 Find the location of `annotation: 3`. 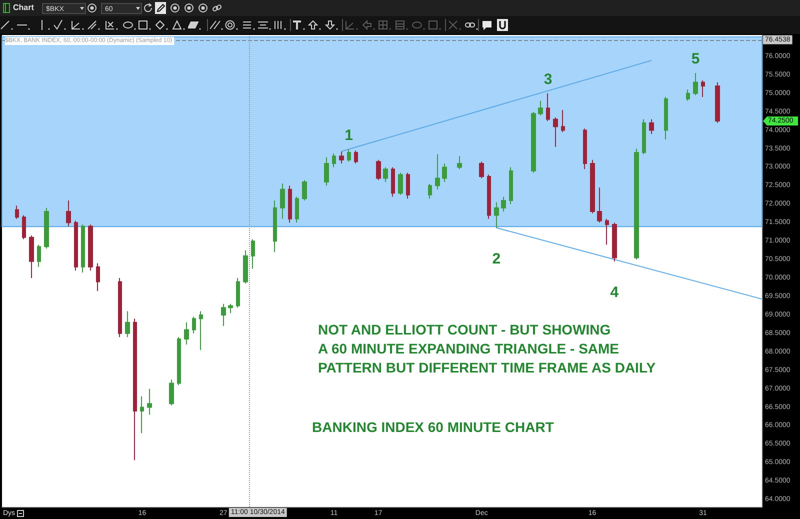

annotation: 3 is located at coordinates (548, 79).